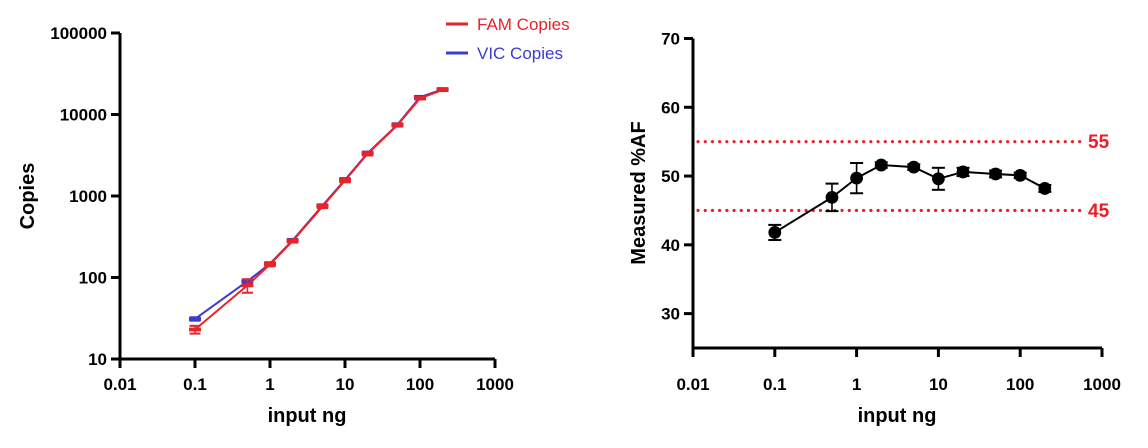 The image size is (1148, 448). What do you see at coordinates (88, 196) in the screenshot?
I see `y-tick-label: 1000` at bounding box center [88, 196].